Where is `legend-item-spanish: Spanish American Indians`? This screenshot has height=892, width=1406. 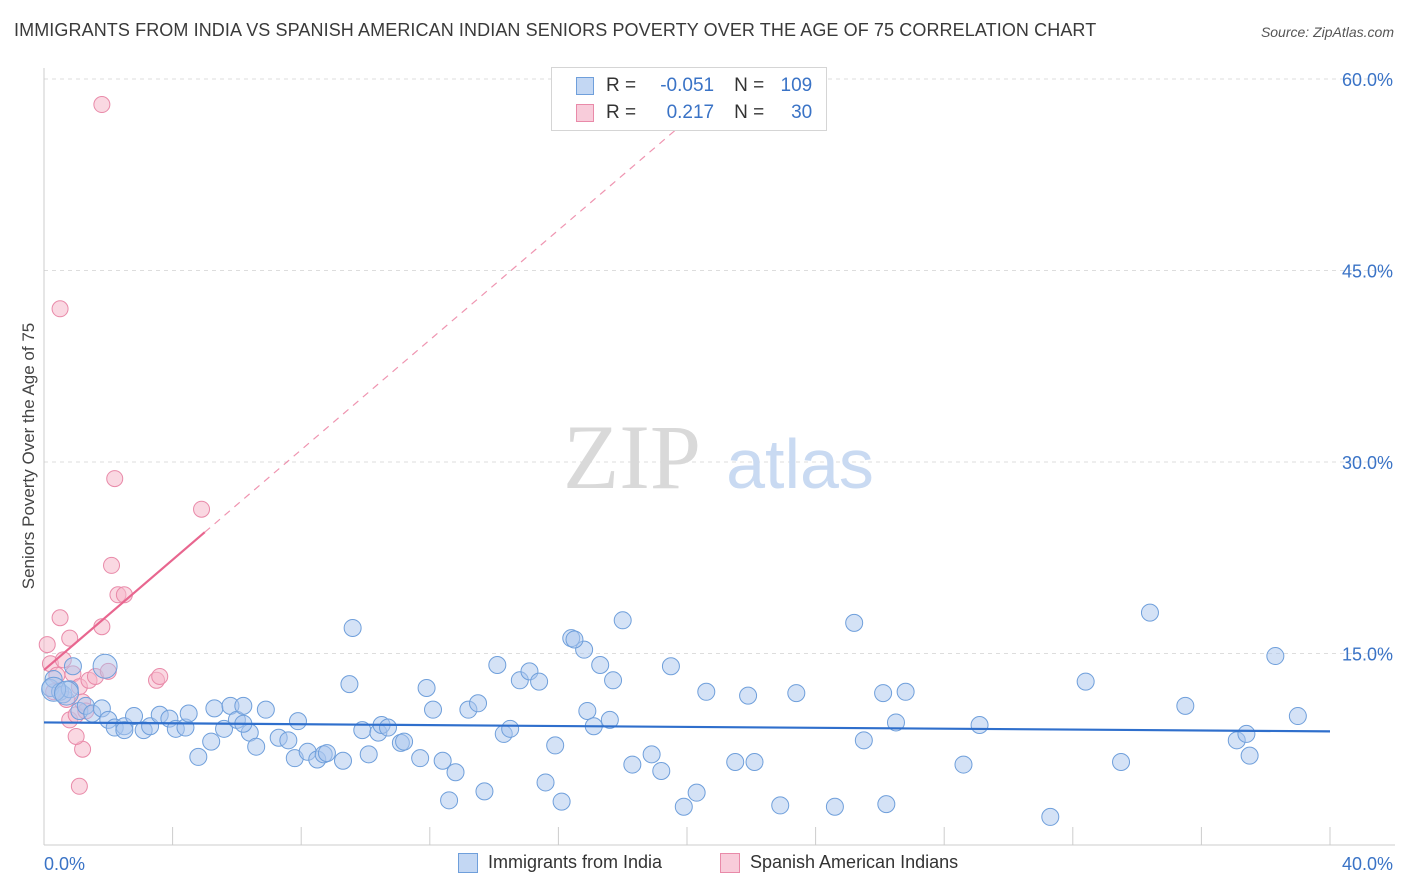 legend-item-spanish: Spanish American Indians is located at coordinates (839, 862).